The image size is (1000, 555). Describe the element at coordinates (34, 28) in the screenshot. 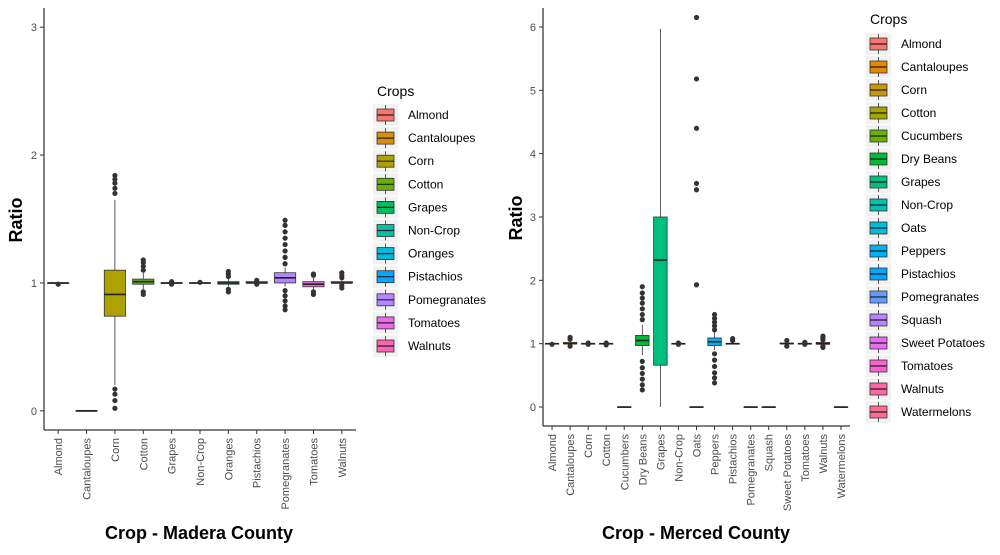

I see `y-tick-label: 3` at that location.